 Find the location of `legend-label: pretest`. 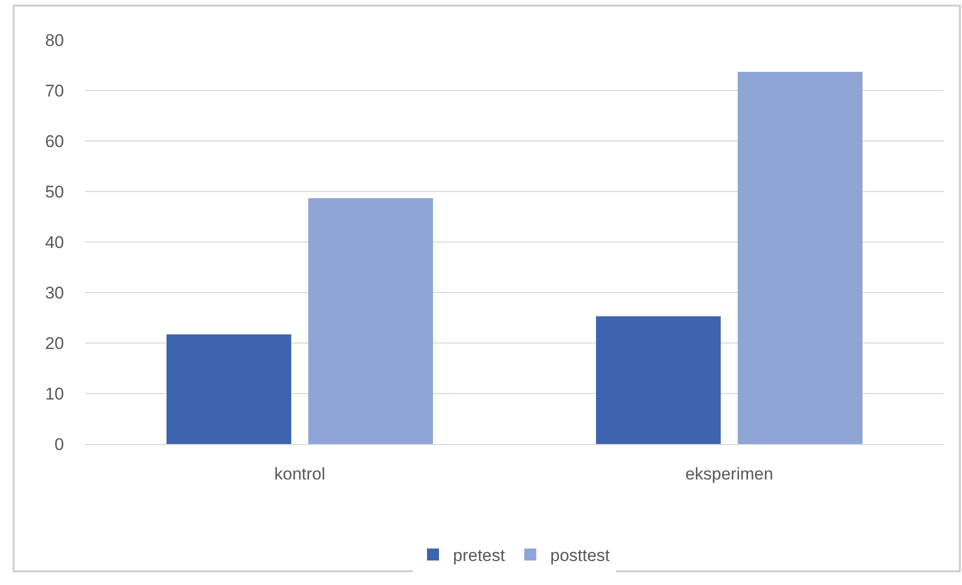

legend-label: pretest is located at coordinates (479, 556).